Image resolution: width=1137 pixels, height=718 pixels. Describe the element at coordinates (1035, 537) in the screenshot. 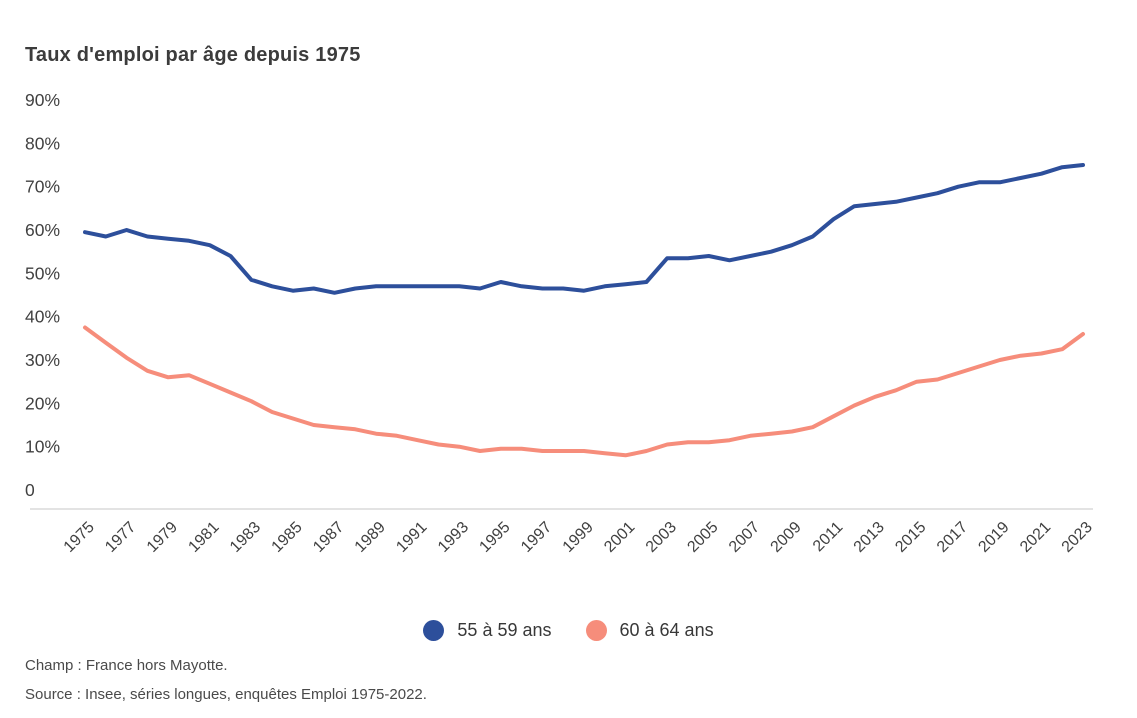

I see `x-axis-label: 2021` at that location.